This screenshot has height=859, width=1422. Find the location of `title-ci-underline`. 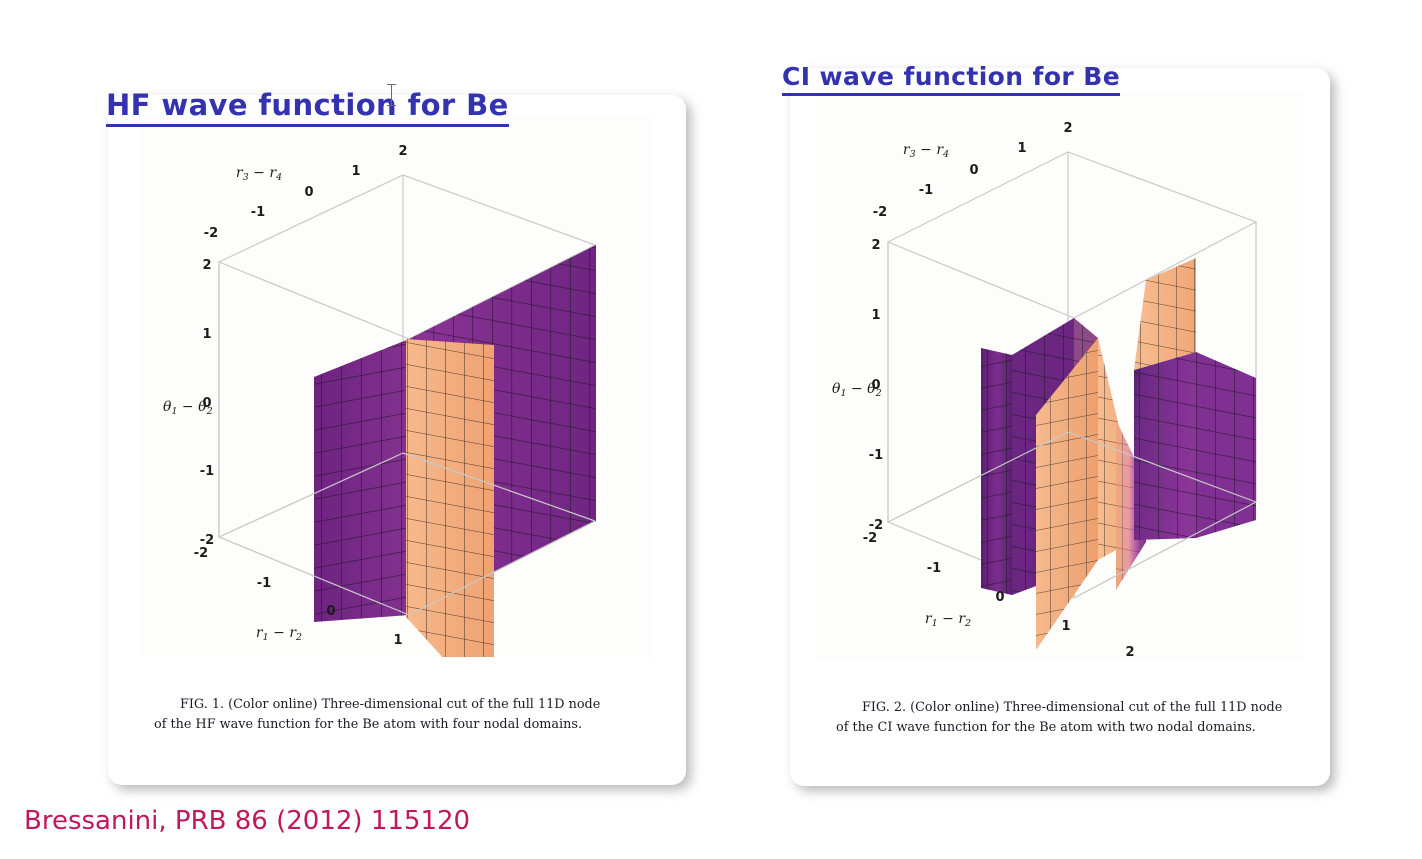

title-ci-underline is located at coordinates (951, 94).